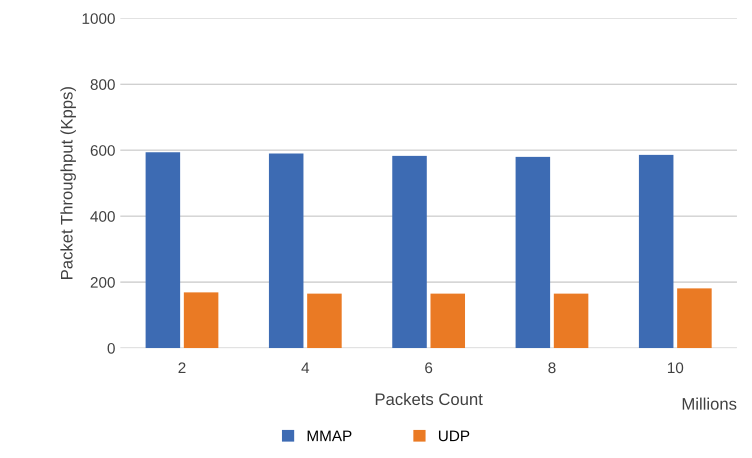 The width and height of the screenshot is (752, 458). Describe the element at coordinates (102, 84) in the screenshot. I see `y-tick-label: 800` at that location.